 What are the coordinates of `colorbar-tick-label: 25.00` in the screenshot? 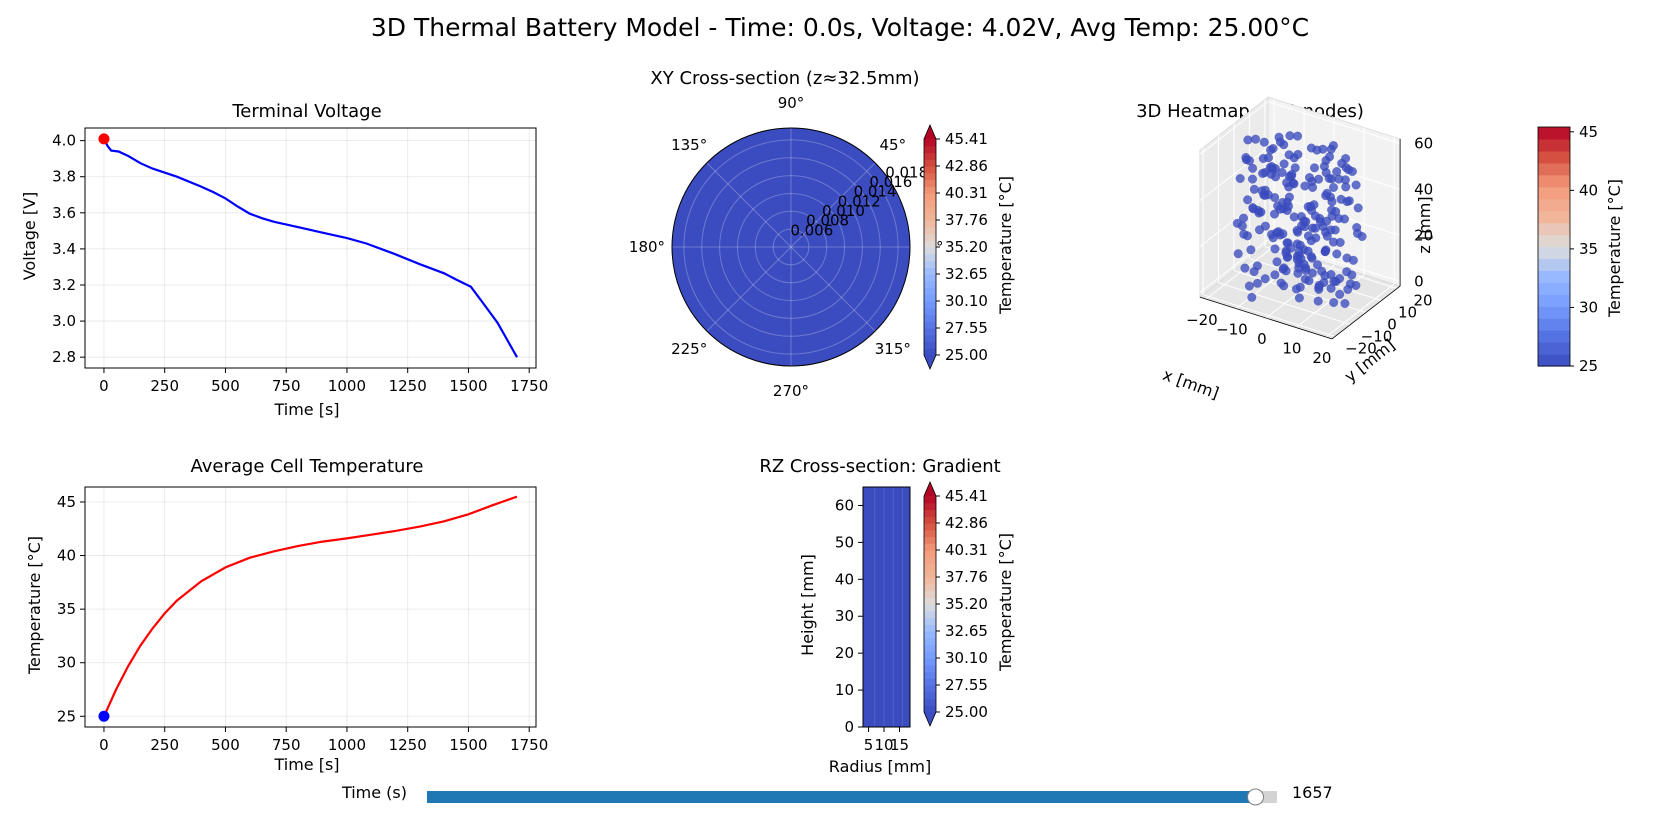 It's located at (966, 355).